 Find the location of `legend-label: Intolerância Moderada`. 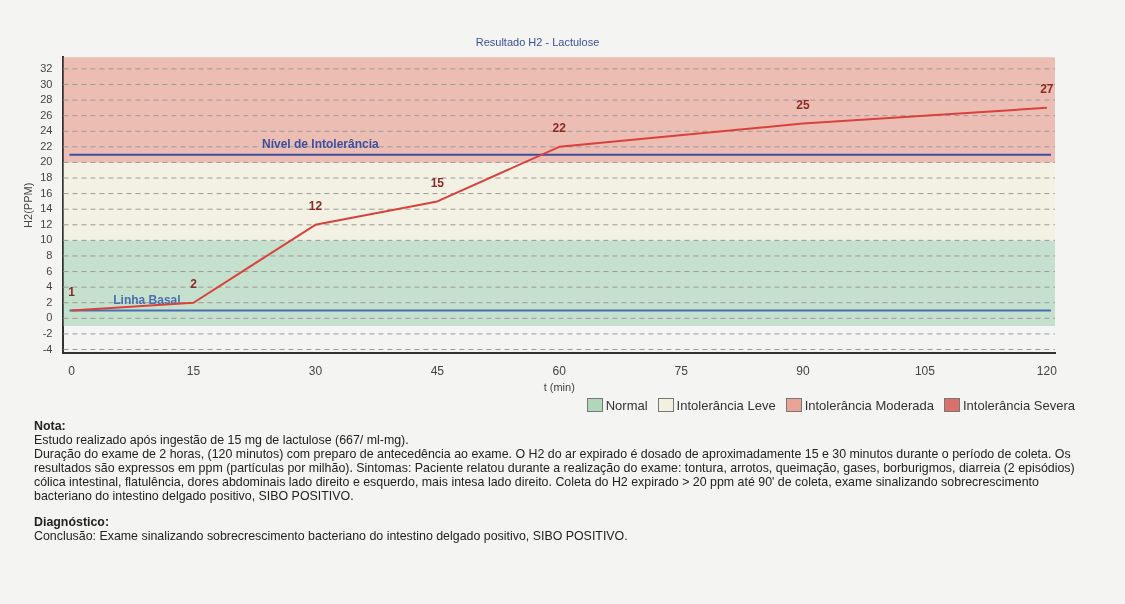

legend-label: Intolerância Moderada is located at coordinates (868, 405).